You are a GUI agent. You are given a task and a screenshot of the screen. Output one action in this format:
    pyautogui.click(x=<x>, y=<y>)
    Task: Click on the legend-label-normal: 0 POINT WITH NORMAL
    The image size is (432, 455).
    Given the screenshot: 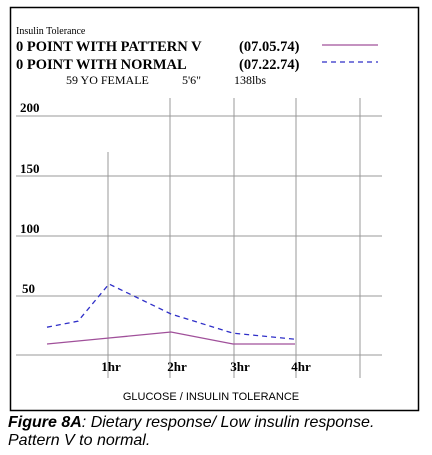 What is the action you would take?
    pyautogui.click(x=101, y=65)
    